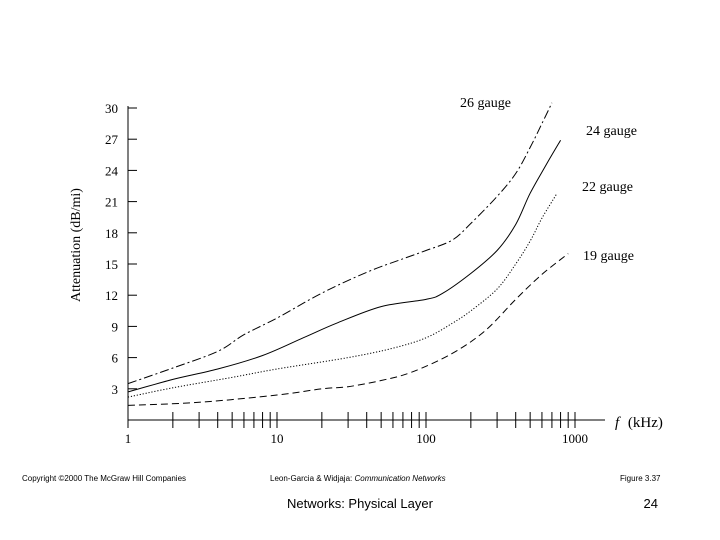 The width and height of the screenshot is (720, 540). I want to click on figure-number: Figure 3.37, so click(640, 478).